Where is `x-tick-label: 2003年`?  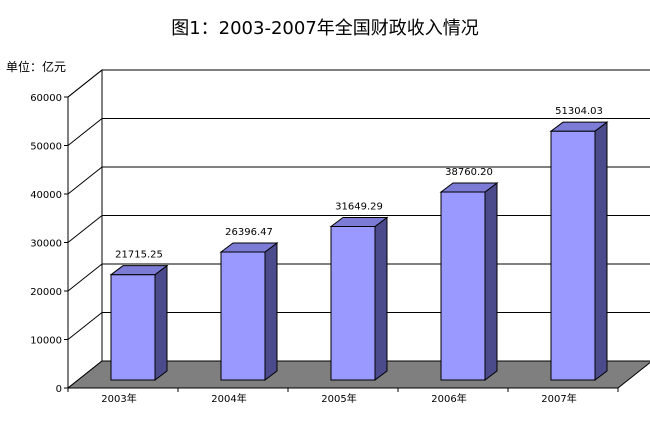 x-tick-label: 2003年 is located at coordinates (118, 398).